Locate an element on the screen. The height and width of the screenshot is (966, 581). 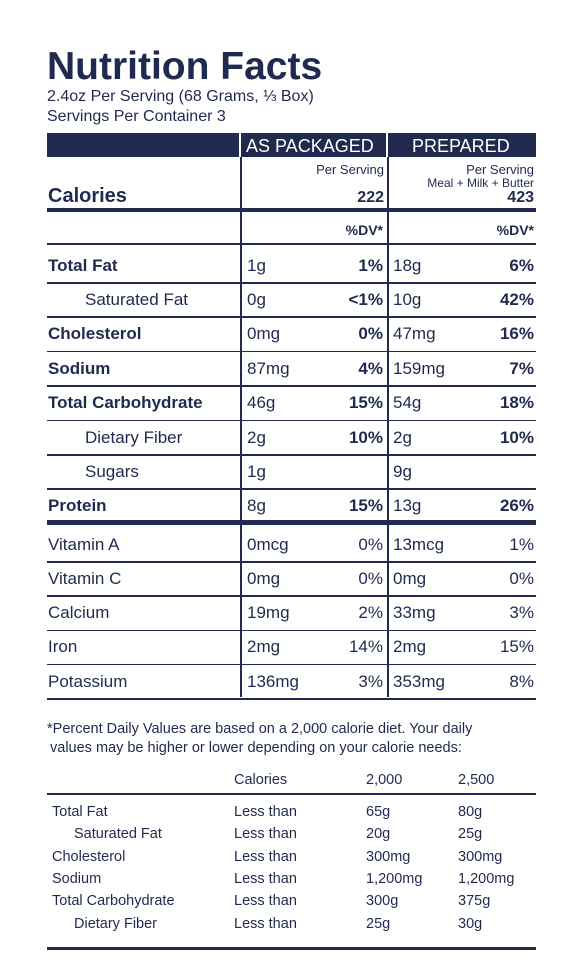
column-header: AS PACKAGED is located at coordinates (310, 146).